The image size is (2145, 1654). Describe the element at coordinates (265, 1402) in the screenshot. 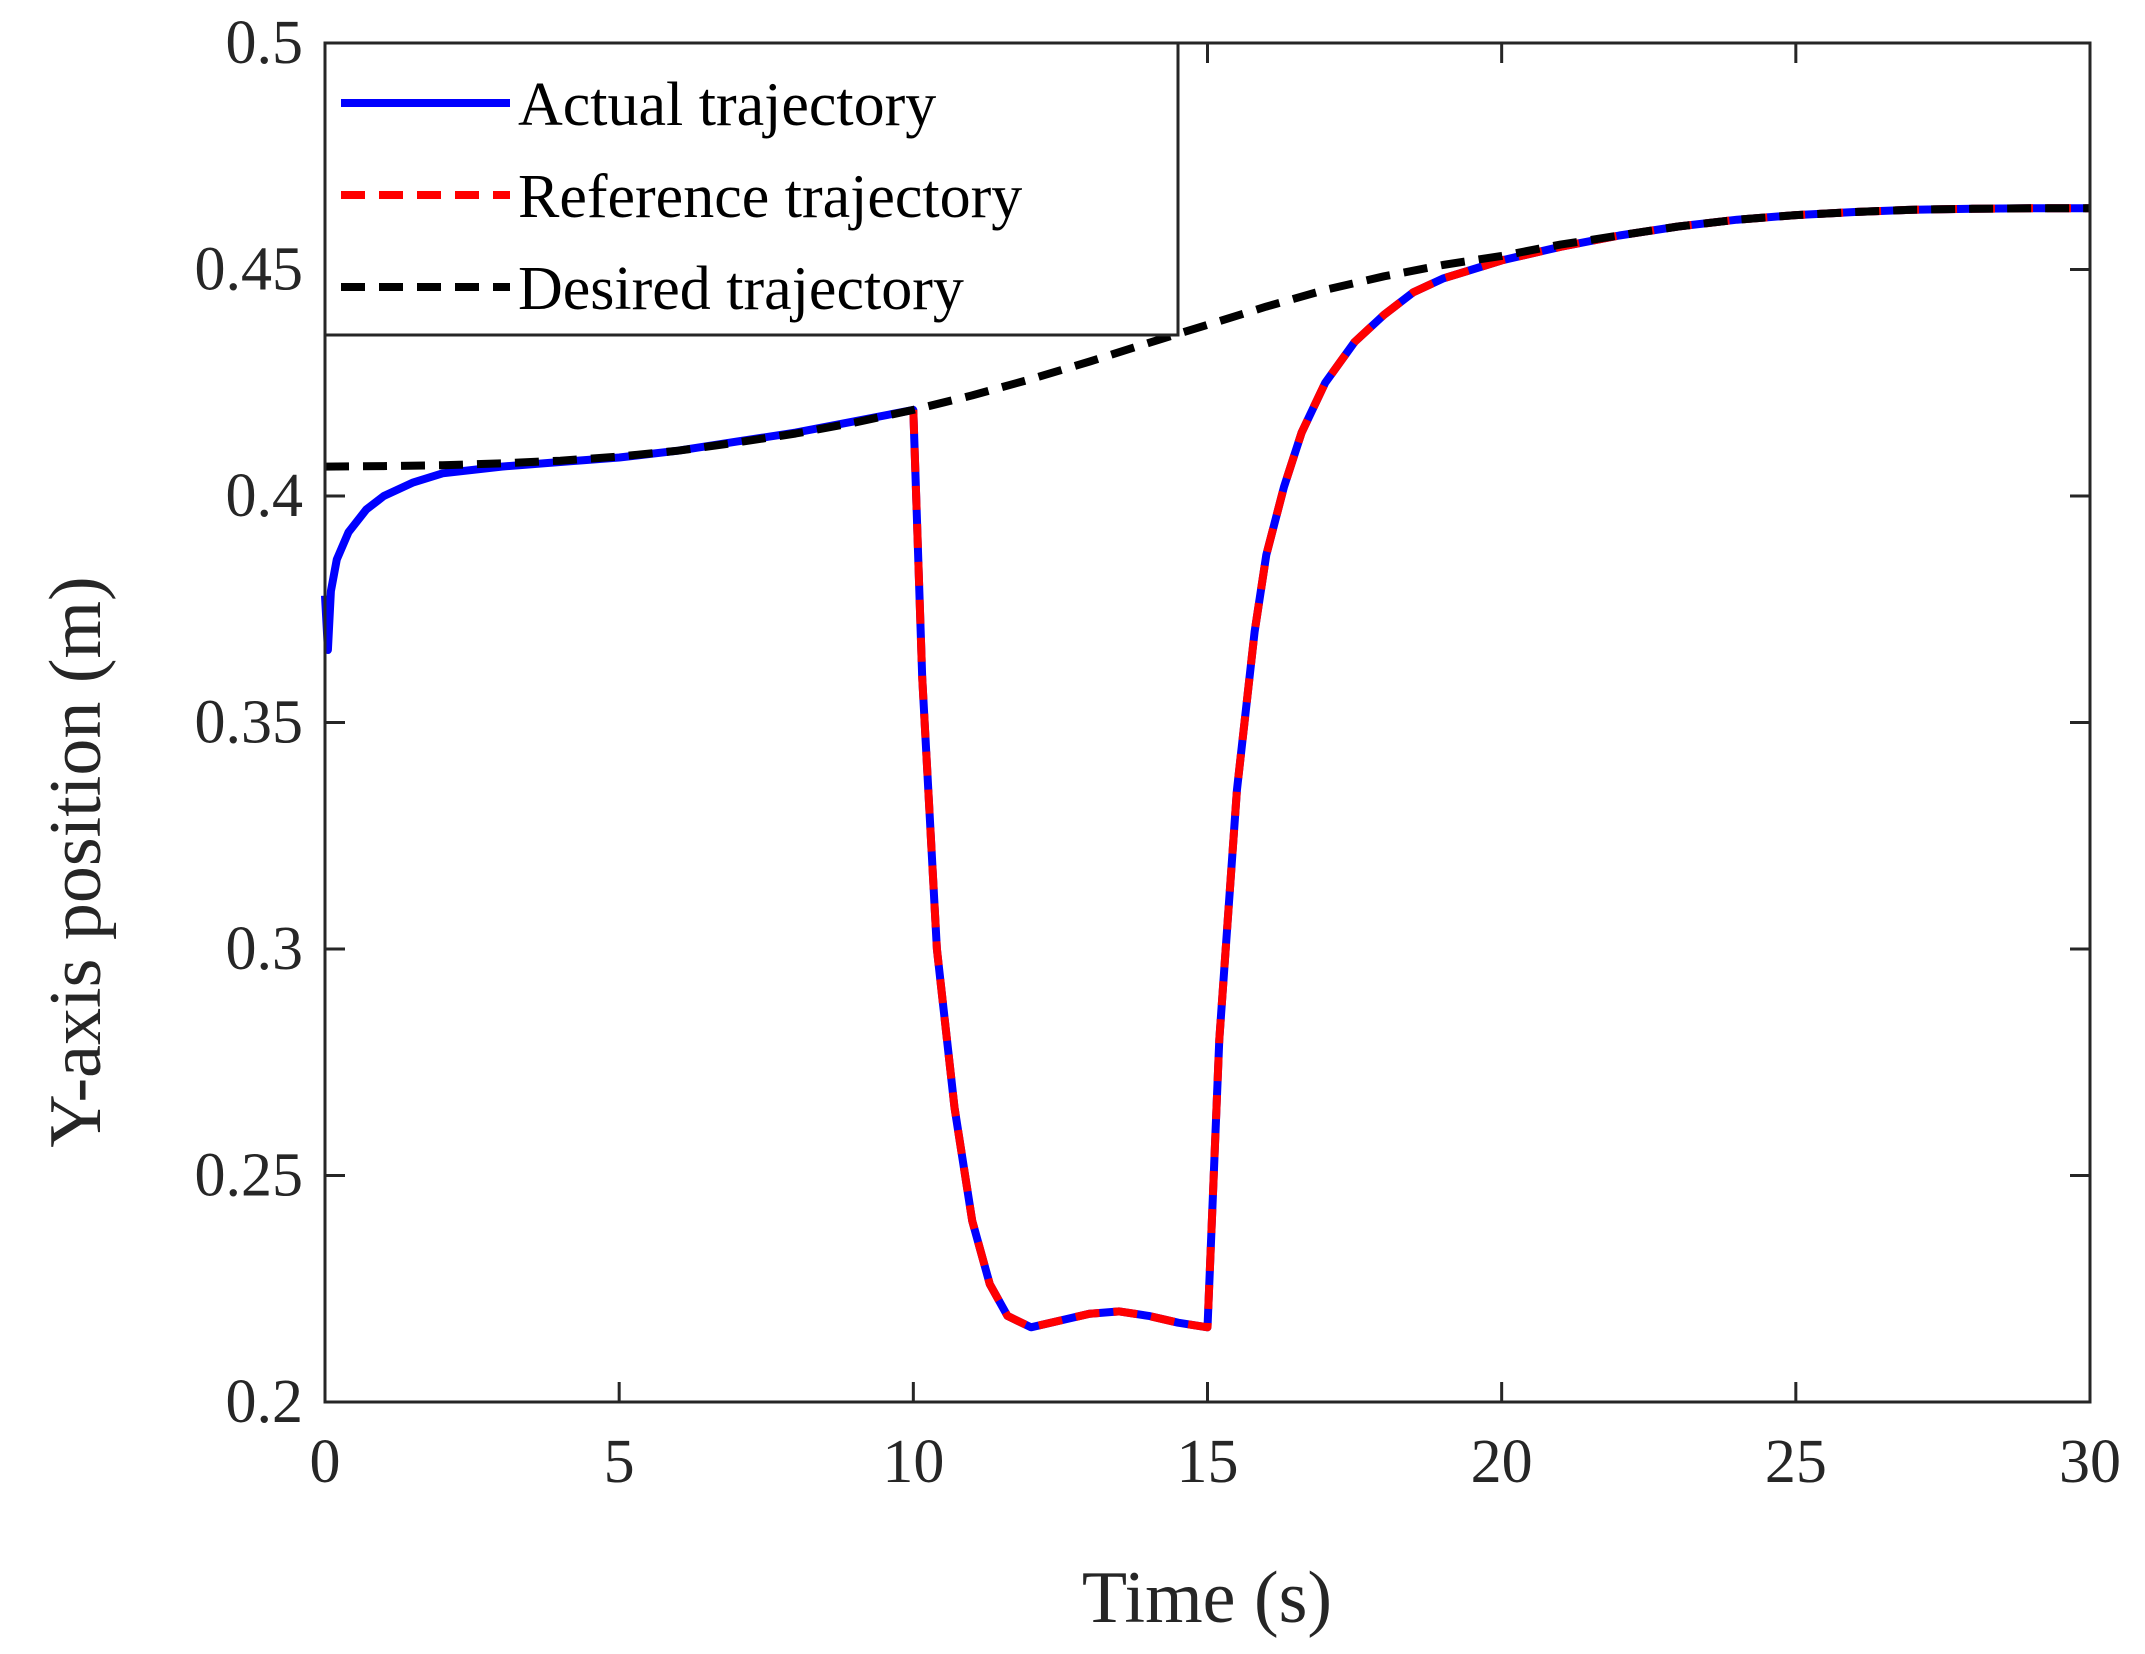

I see `y-tick-label: 0.2` at that location.